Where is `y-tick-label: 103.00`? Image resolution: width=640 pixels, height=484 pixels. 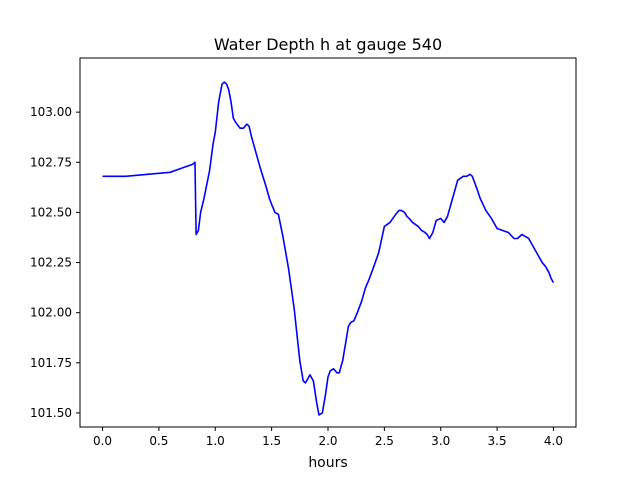
y-tick-label: 103.00 is located at coordinates (51, 112).